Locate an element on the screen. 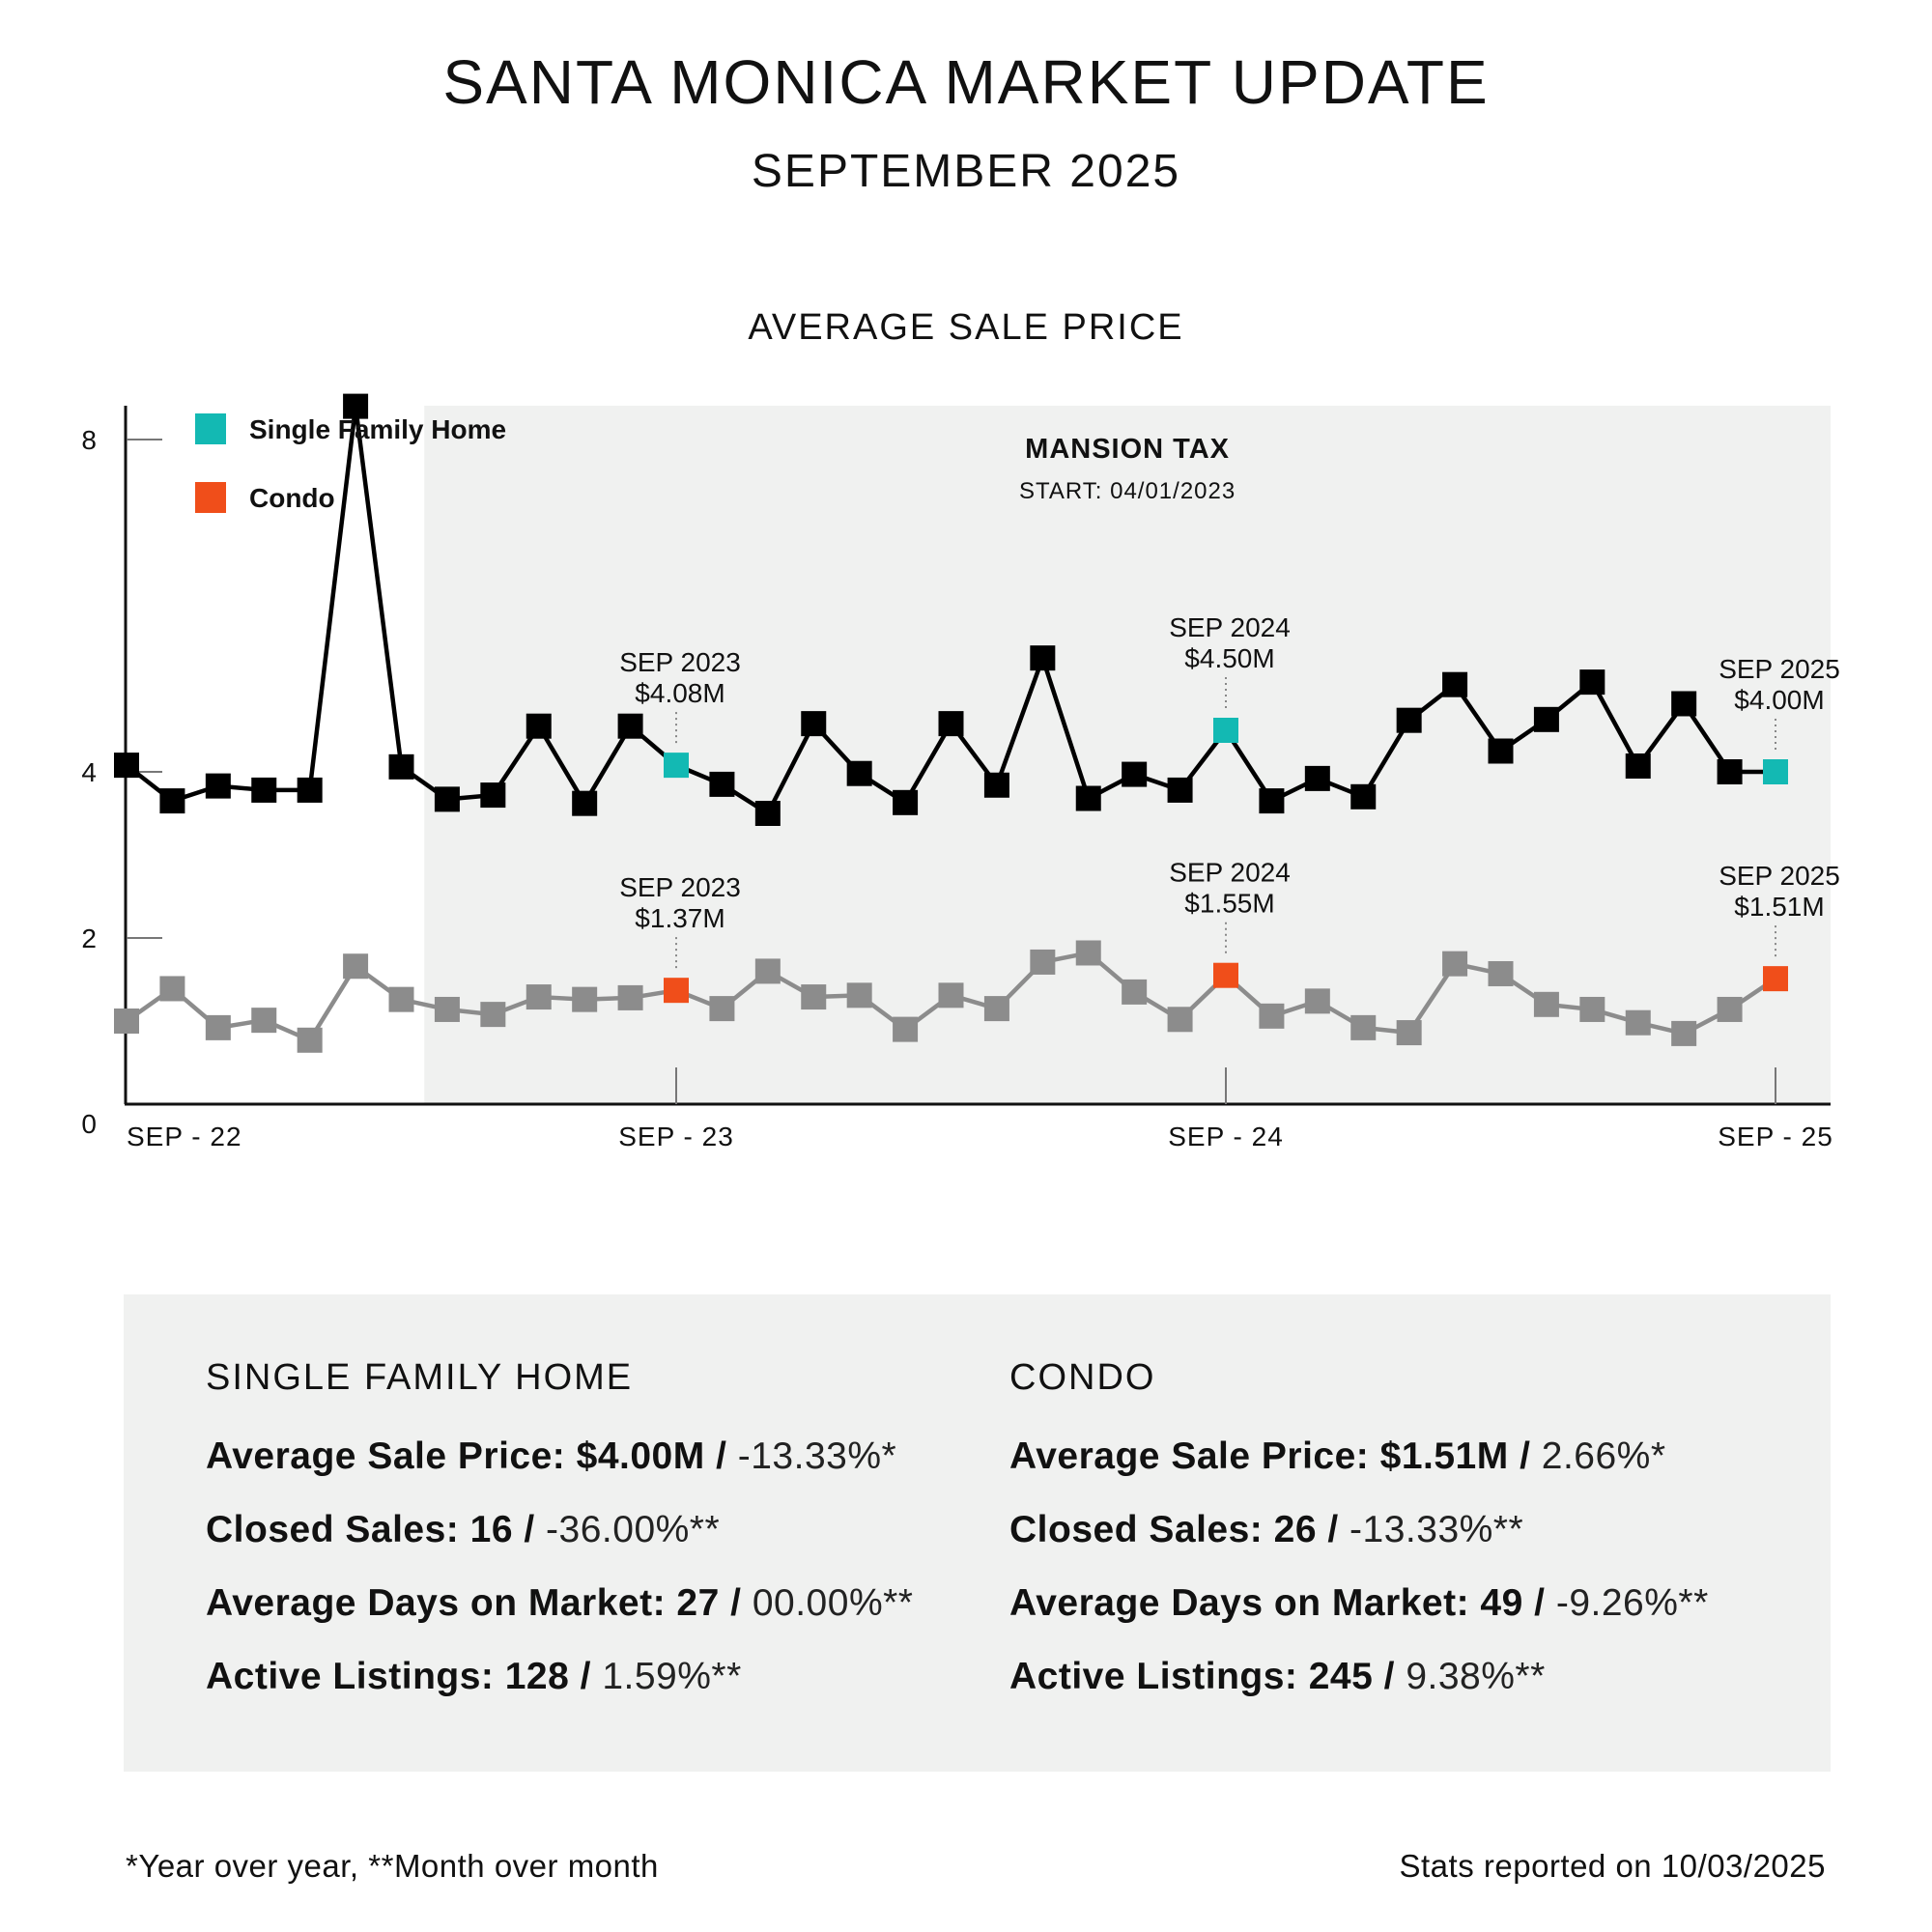 This screenshot has width=1932, height=1932. stat-row: Average Days on Market: 27 / 00.00%** is located at coordinates (559, 1604).